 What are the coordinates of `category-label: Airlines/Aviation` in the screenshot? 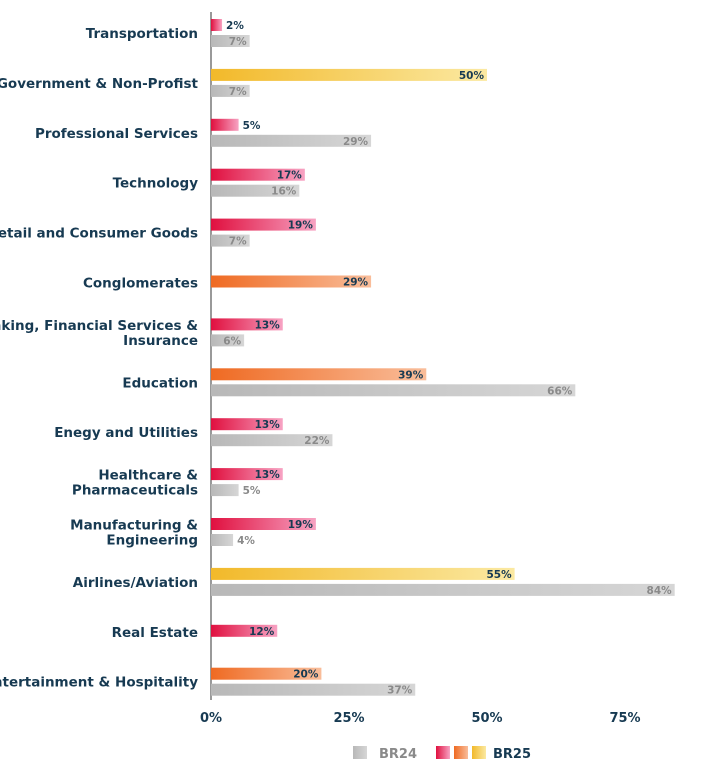 It's located at (135, 583).